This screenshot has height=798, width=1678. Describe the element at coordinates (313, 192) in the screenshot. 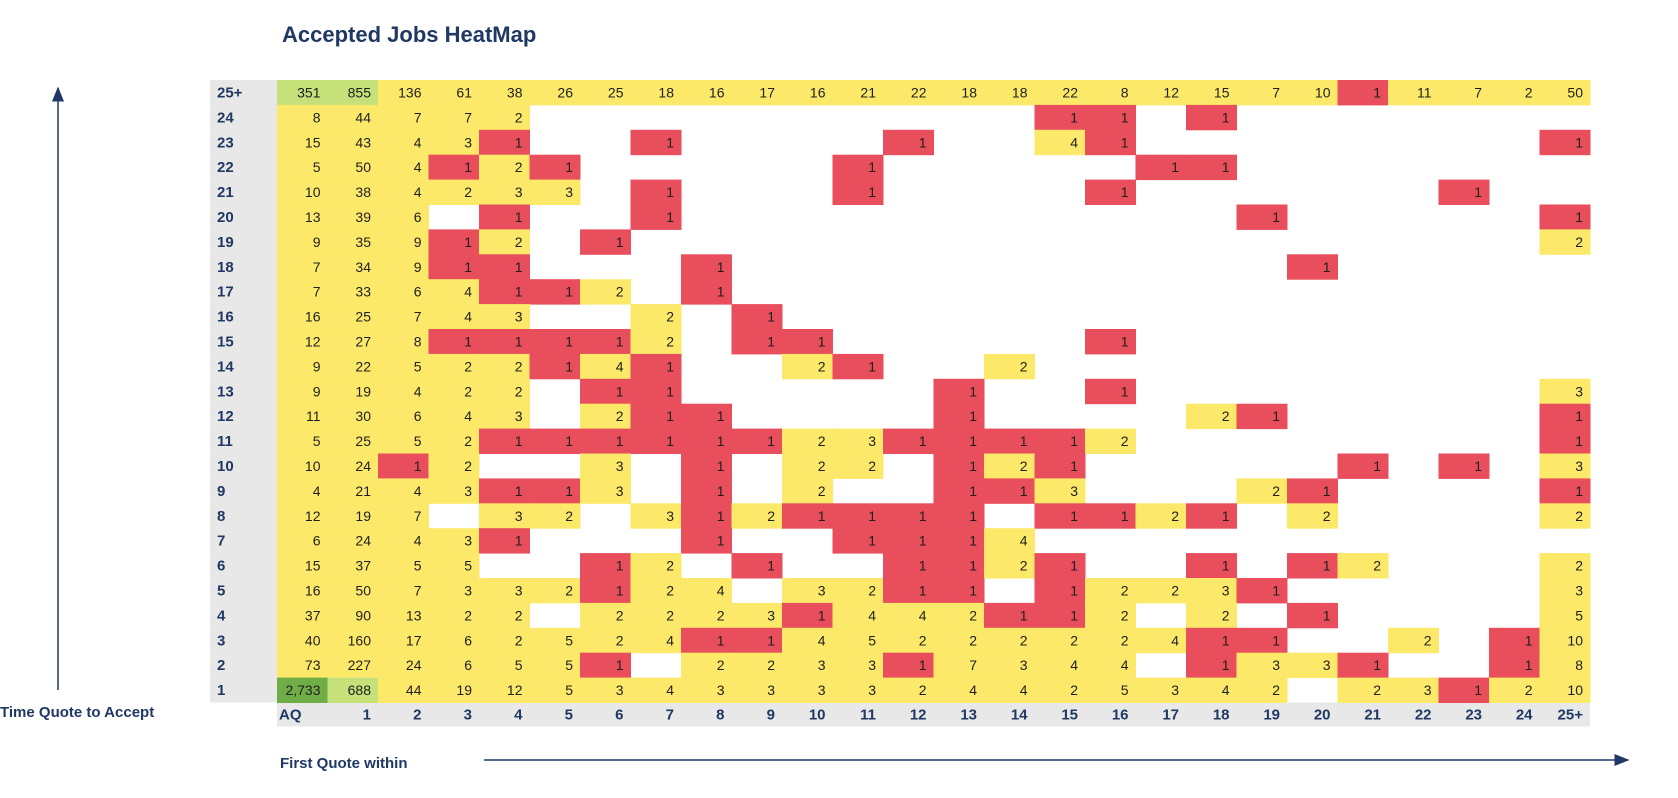

I see `heatmap-cell-value: 10` at that location.